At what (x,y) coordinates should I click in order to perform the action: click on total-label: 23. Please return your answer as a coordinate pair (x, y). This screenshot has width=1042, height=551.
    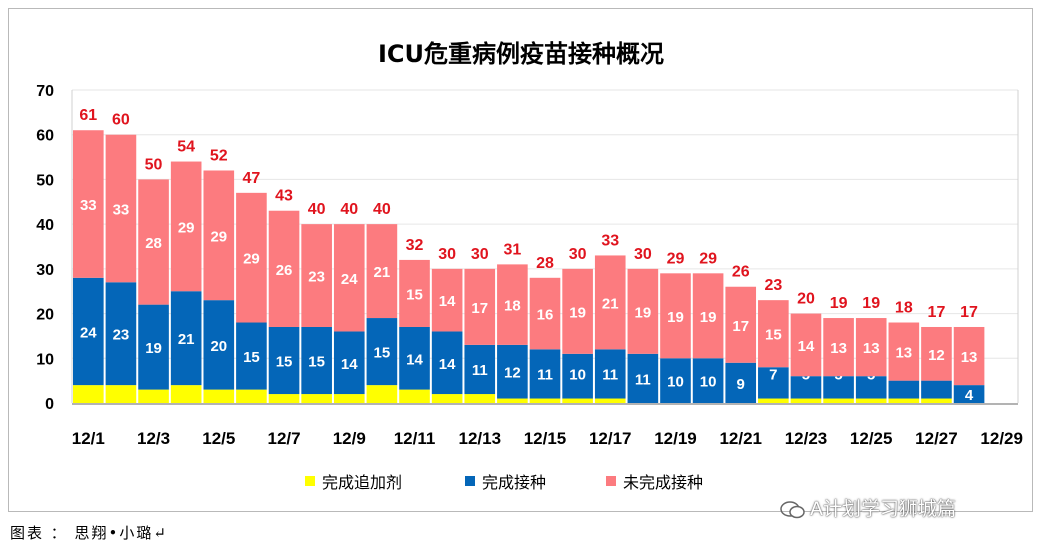
    Looking at the image, I should click on (773, 285).